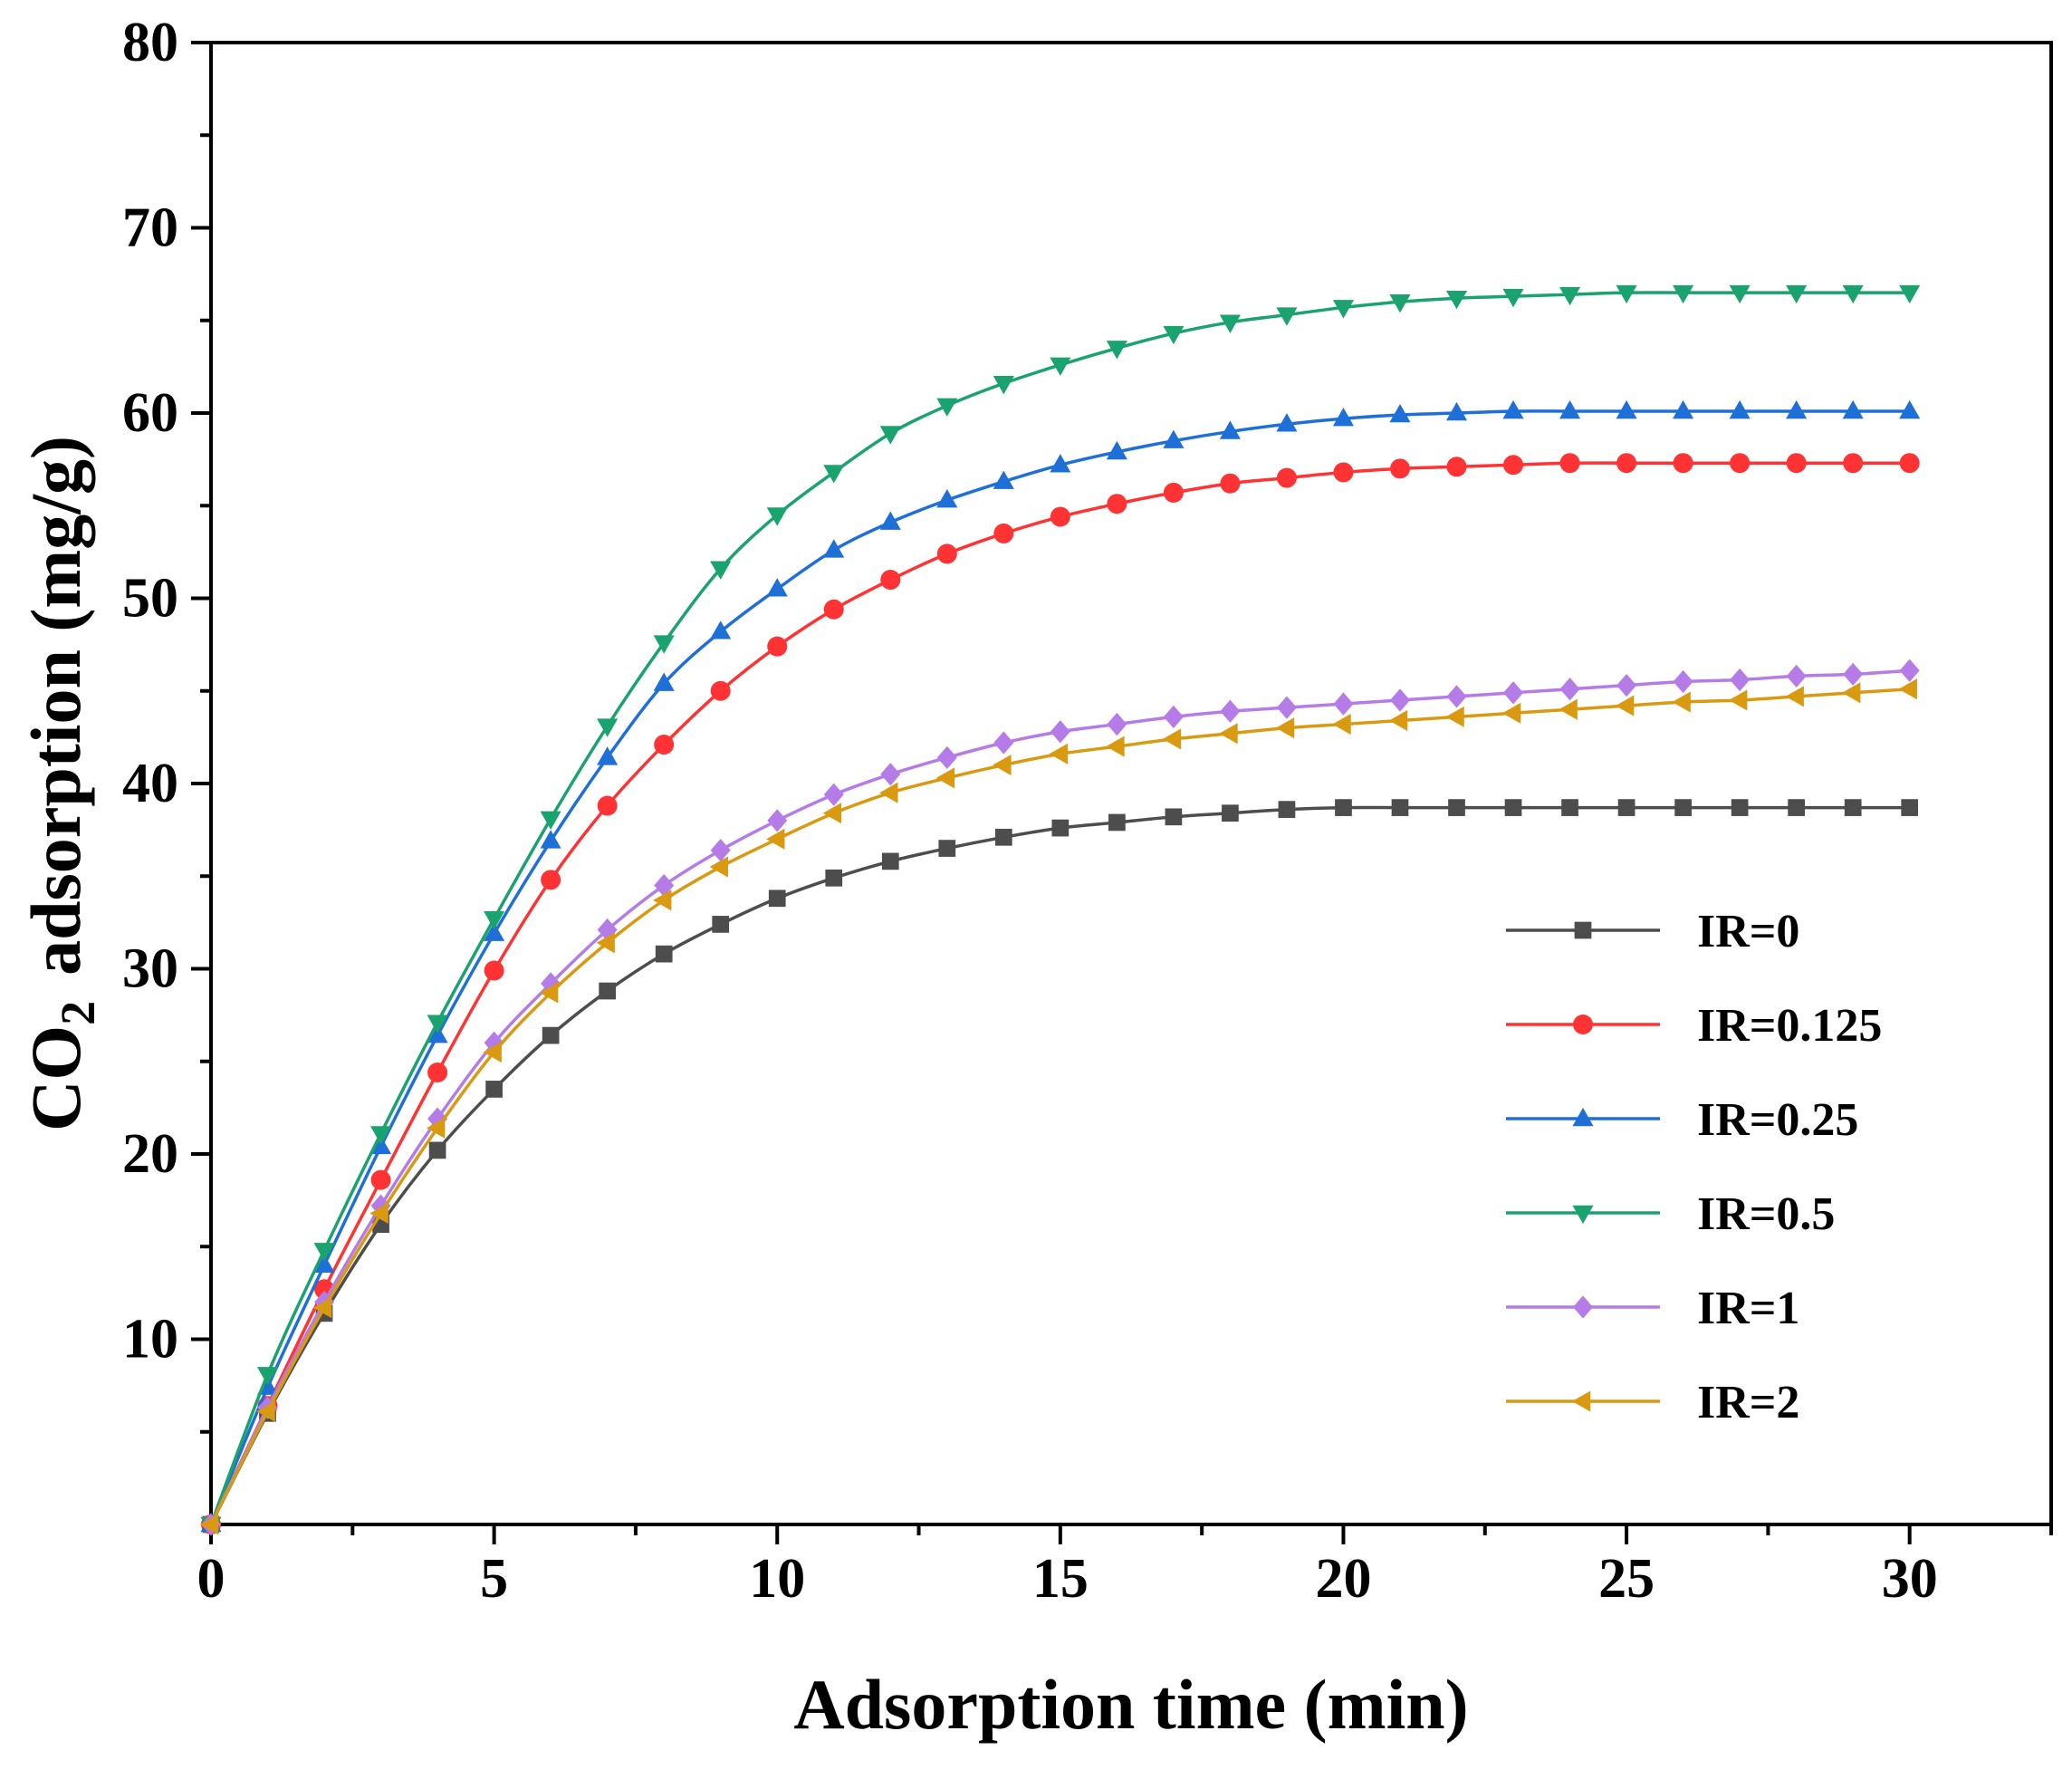  What do you see at coordinates (1748, 1402) in the screenshot?
I see `legend-label: IR=2` at bounding box center [1748, 1402].